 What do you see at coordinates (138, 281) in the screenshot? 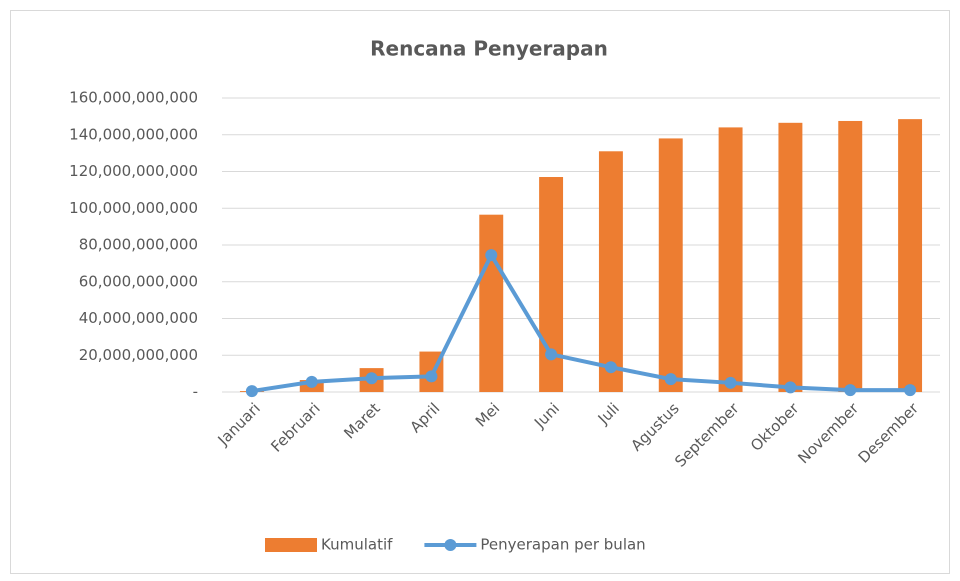
I see `y-tick-label: 60,000,000,000` at bounding box center [138, 281].